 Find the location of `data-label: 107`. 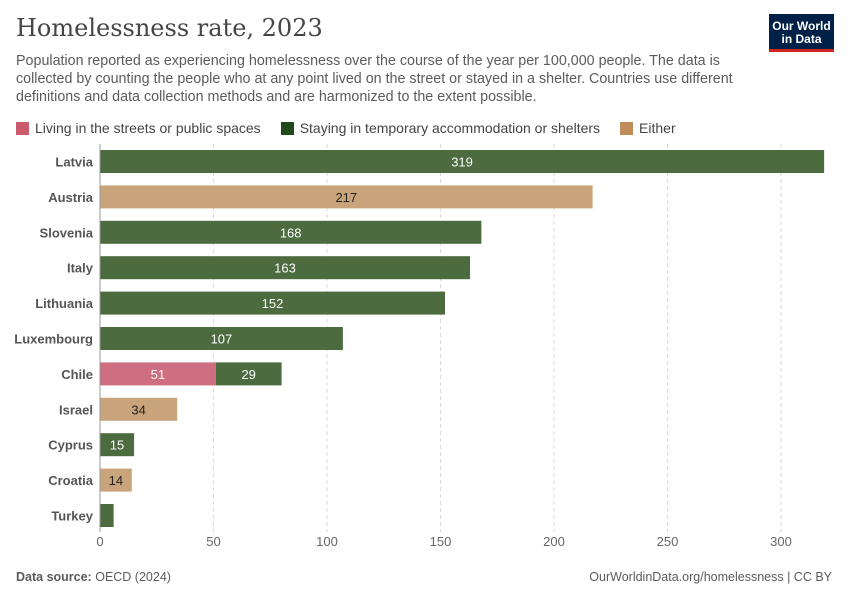

data-label: 107 is located at coordinates (222, 339).